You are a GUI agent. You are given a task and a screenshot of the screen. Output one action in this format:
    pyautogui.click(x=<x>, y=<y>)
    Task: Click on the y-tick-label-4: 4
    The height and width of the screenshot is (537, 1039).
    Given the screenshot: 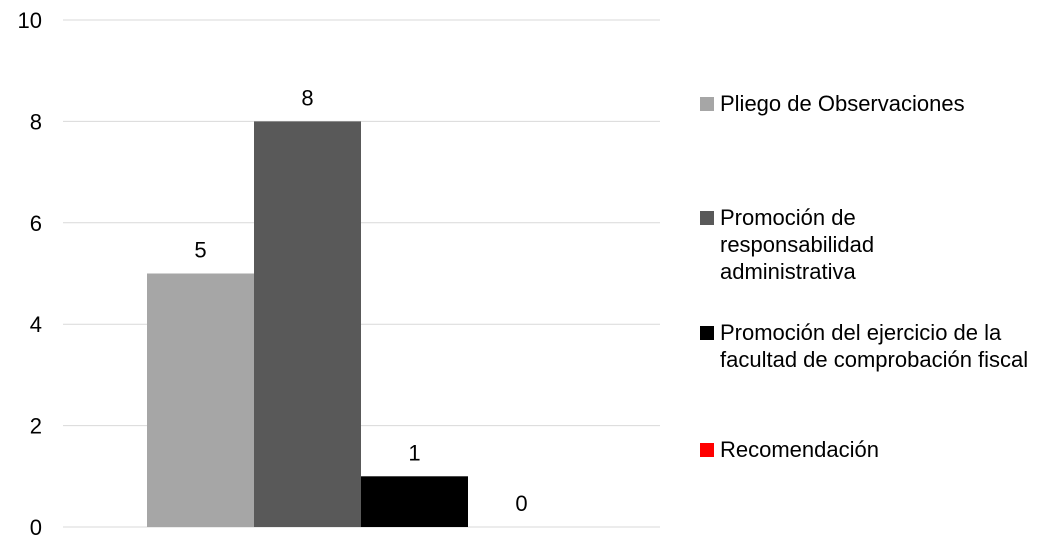 What is the action you would take?
    pyautogui.click(x=36, y=324)
    